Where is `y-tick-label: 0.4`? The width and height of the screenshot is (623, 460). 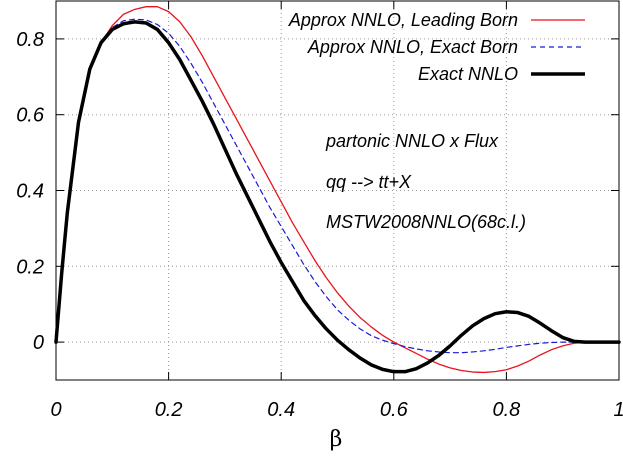 y-tick-label: 0.4 is located at coordinates (30, 192).